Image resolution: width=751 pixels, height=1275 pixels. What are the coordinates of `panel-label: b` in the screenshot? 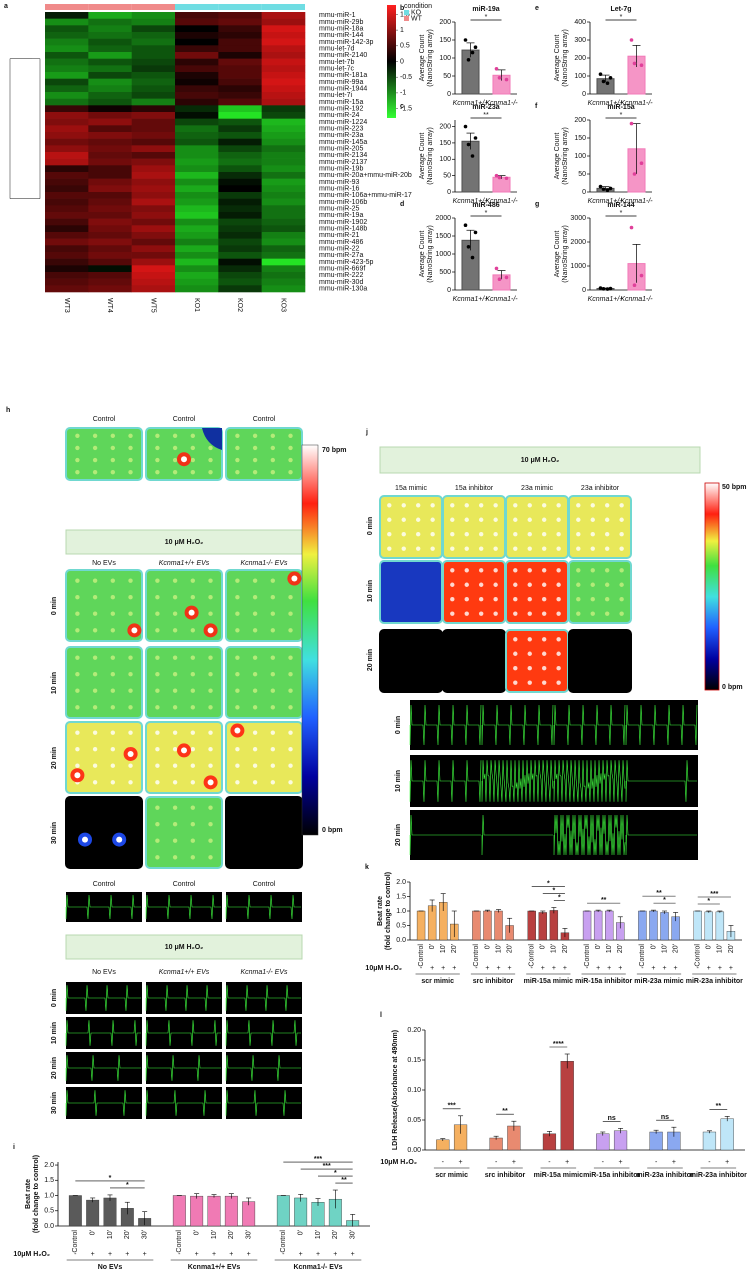 It's located at (402, 8).